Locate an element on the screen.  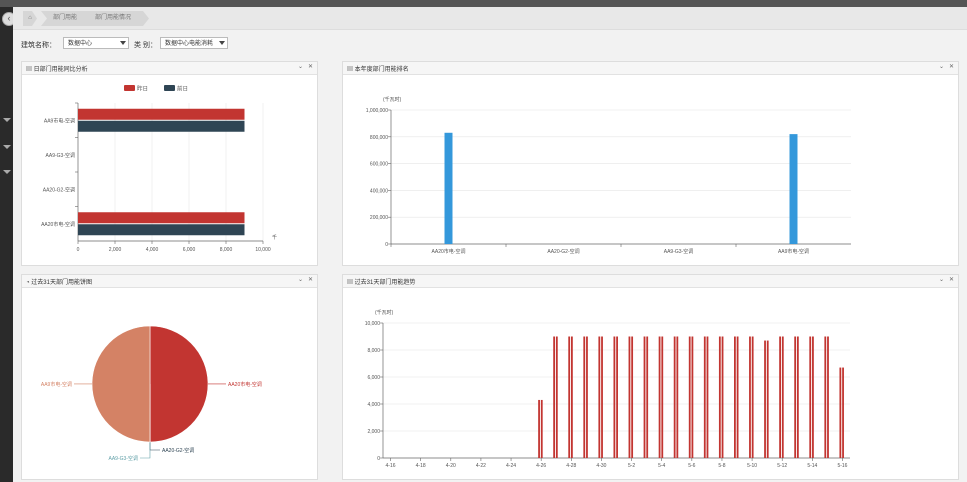
panel-title-text: 过去31天部门用能饼图 is located at coordinates (61, 283).